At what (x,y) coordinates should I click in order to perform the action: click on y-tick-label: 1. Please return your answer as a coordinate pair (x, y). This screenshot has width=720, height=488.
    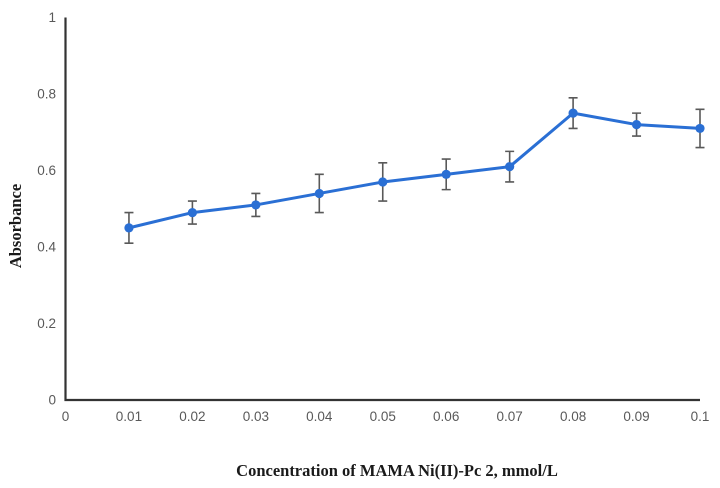
    Looking at the image, I should click on (52, 17).